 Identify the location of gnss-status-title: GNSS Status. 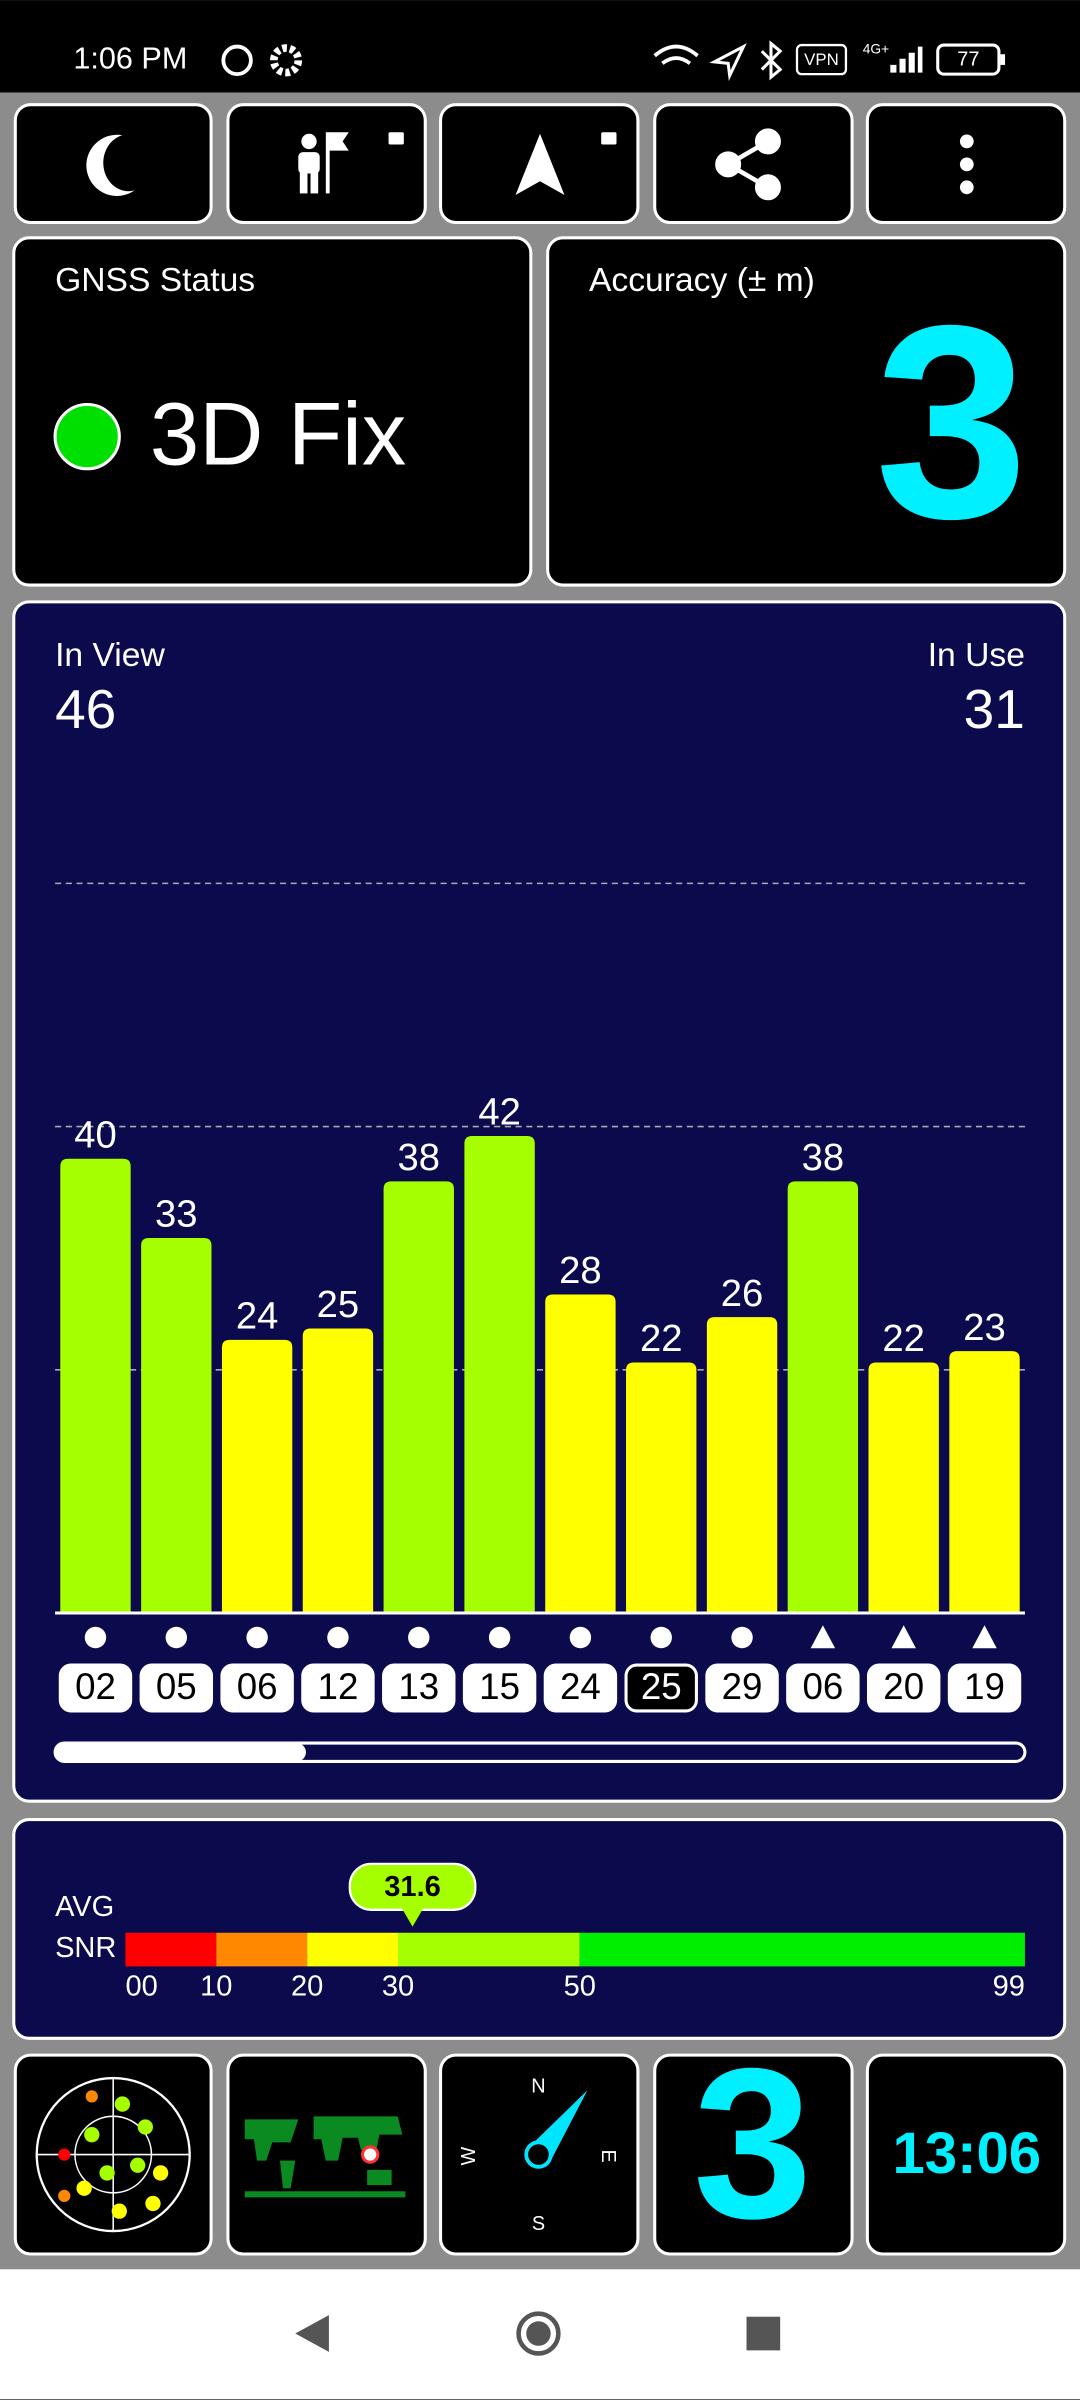
(155, 280).